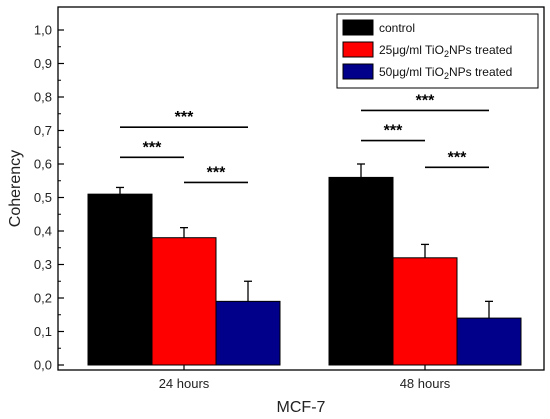 The image size is (550, 419). What do you see at coordinates (301, 407) in the screenshot?
I see `x-axis-title: MCF-7` at bounding box center [301, 407].